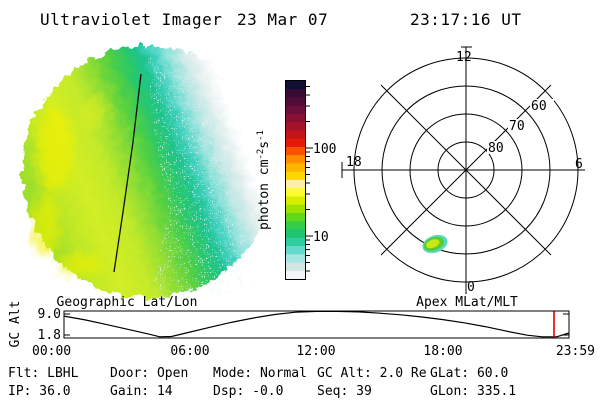 Image resolution: width=600 pixels, height=400 pixels. I want to click on status-flt: Flt: LBHL, so click(43, 373).